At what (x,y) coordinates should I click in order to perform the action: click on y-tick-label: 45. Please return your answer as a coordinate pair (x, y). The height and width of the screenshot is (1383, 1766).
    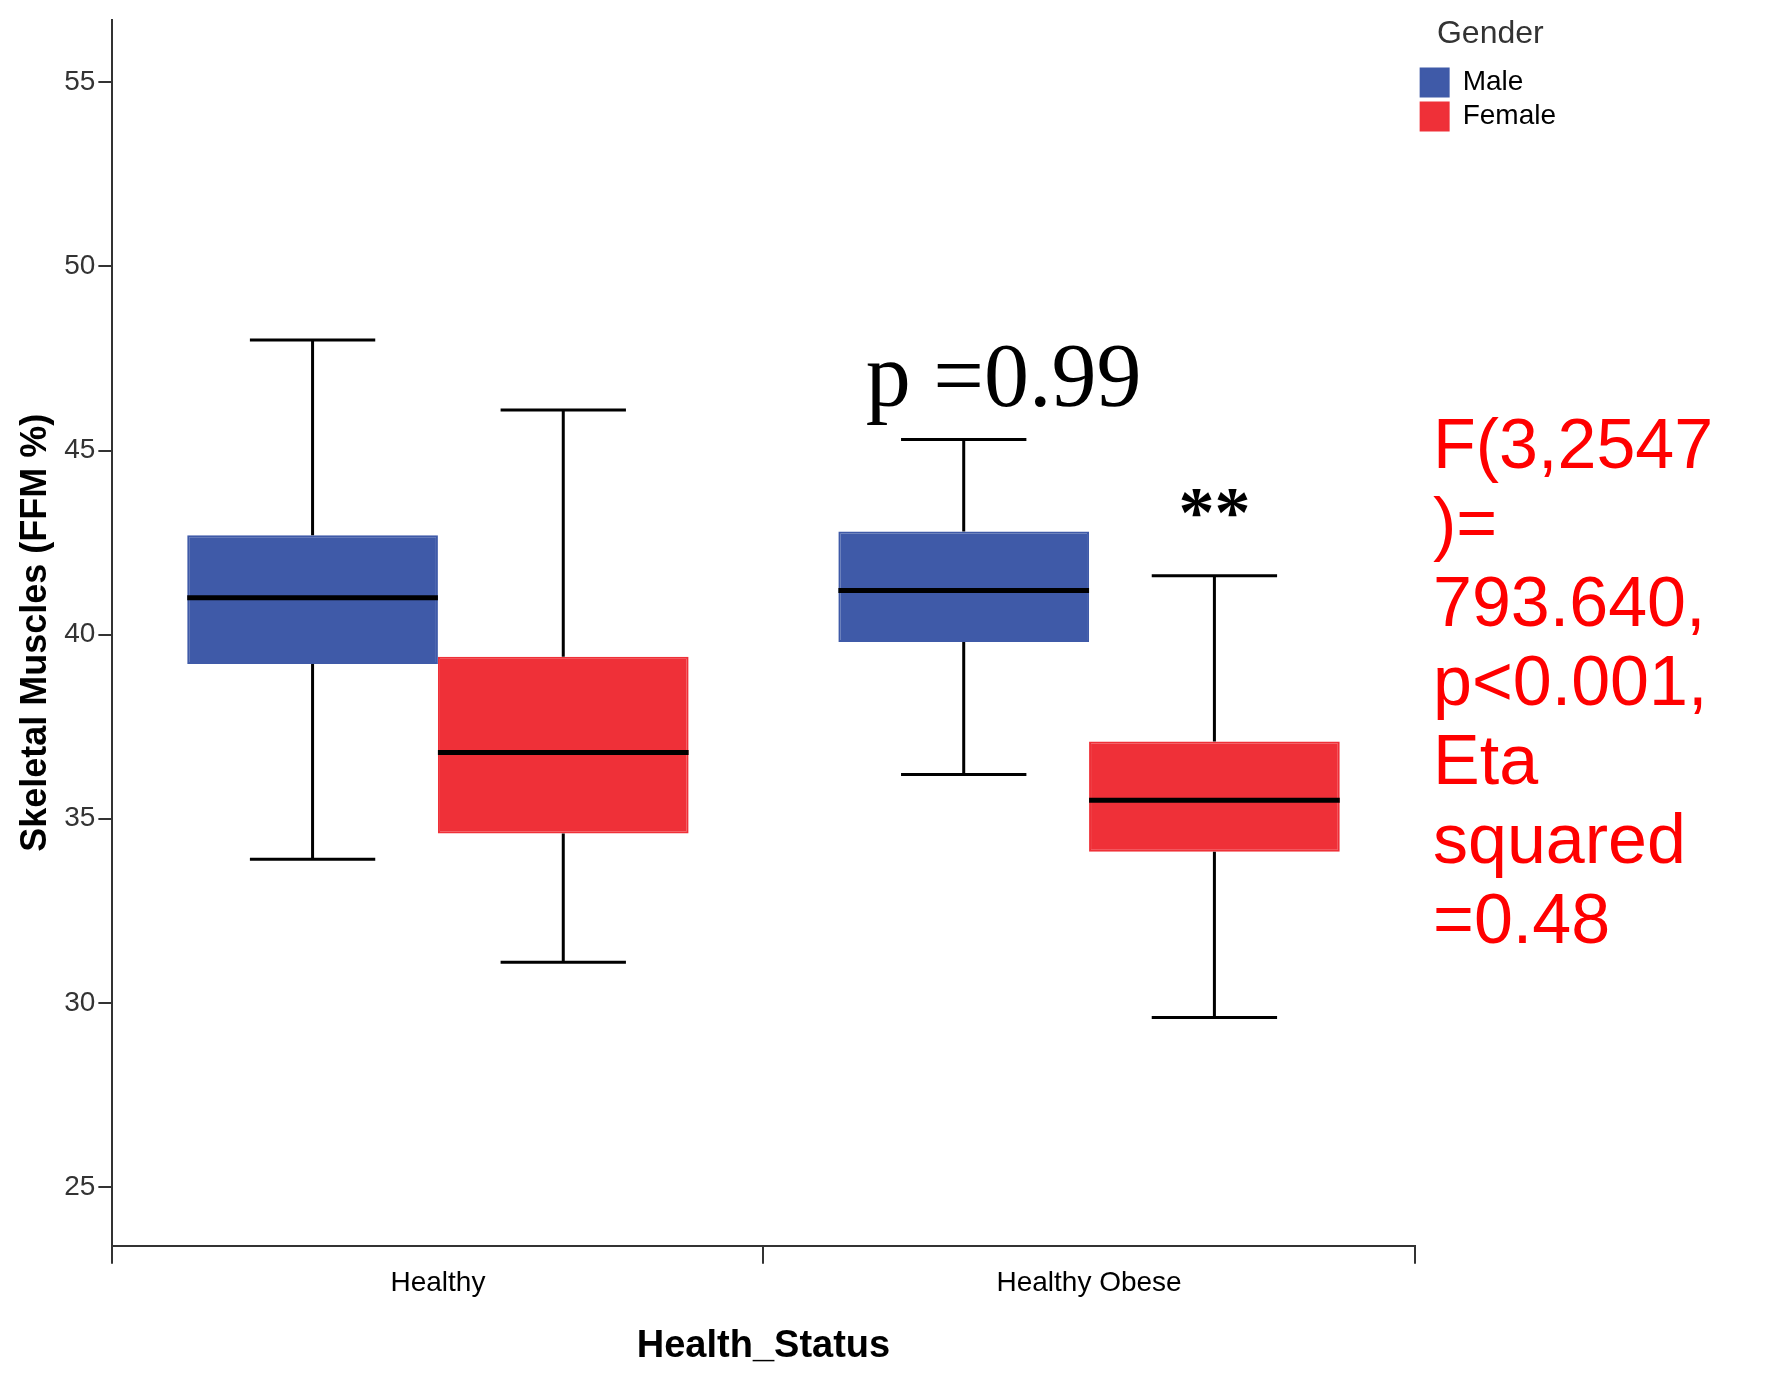
    Looking at the image, I should click on (80, 449).